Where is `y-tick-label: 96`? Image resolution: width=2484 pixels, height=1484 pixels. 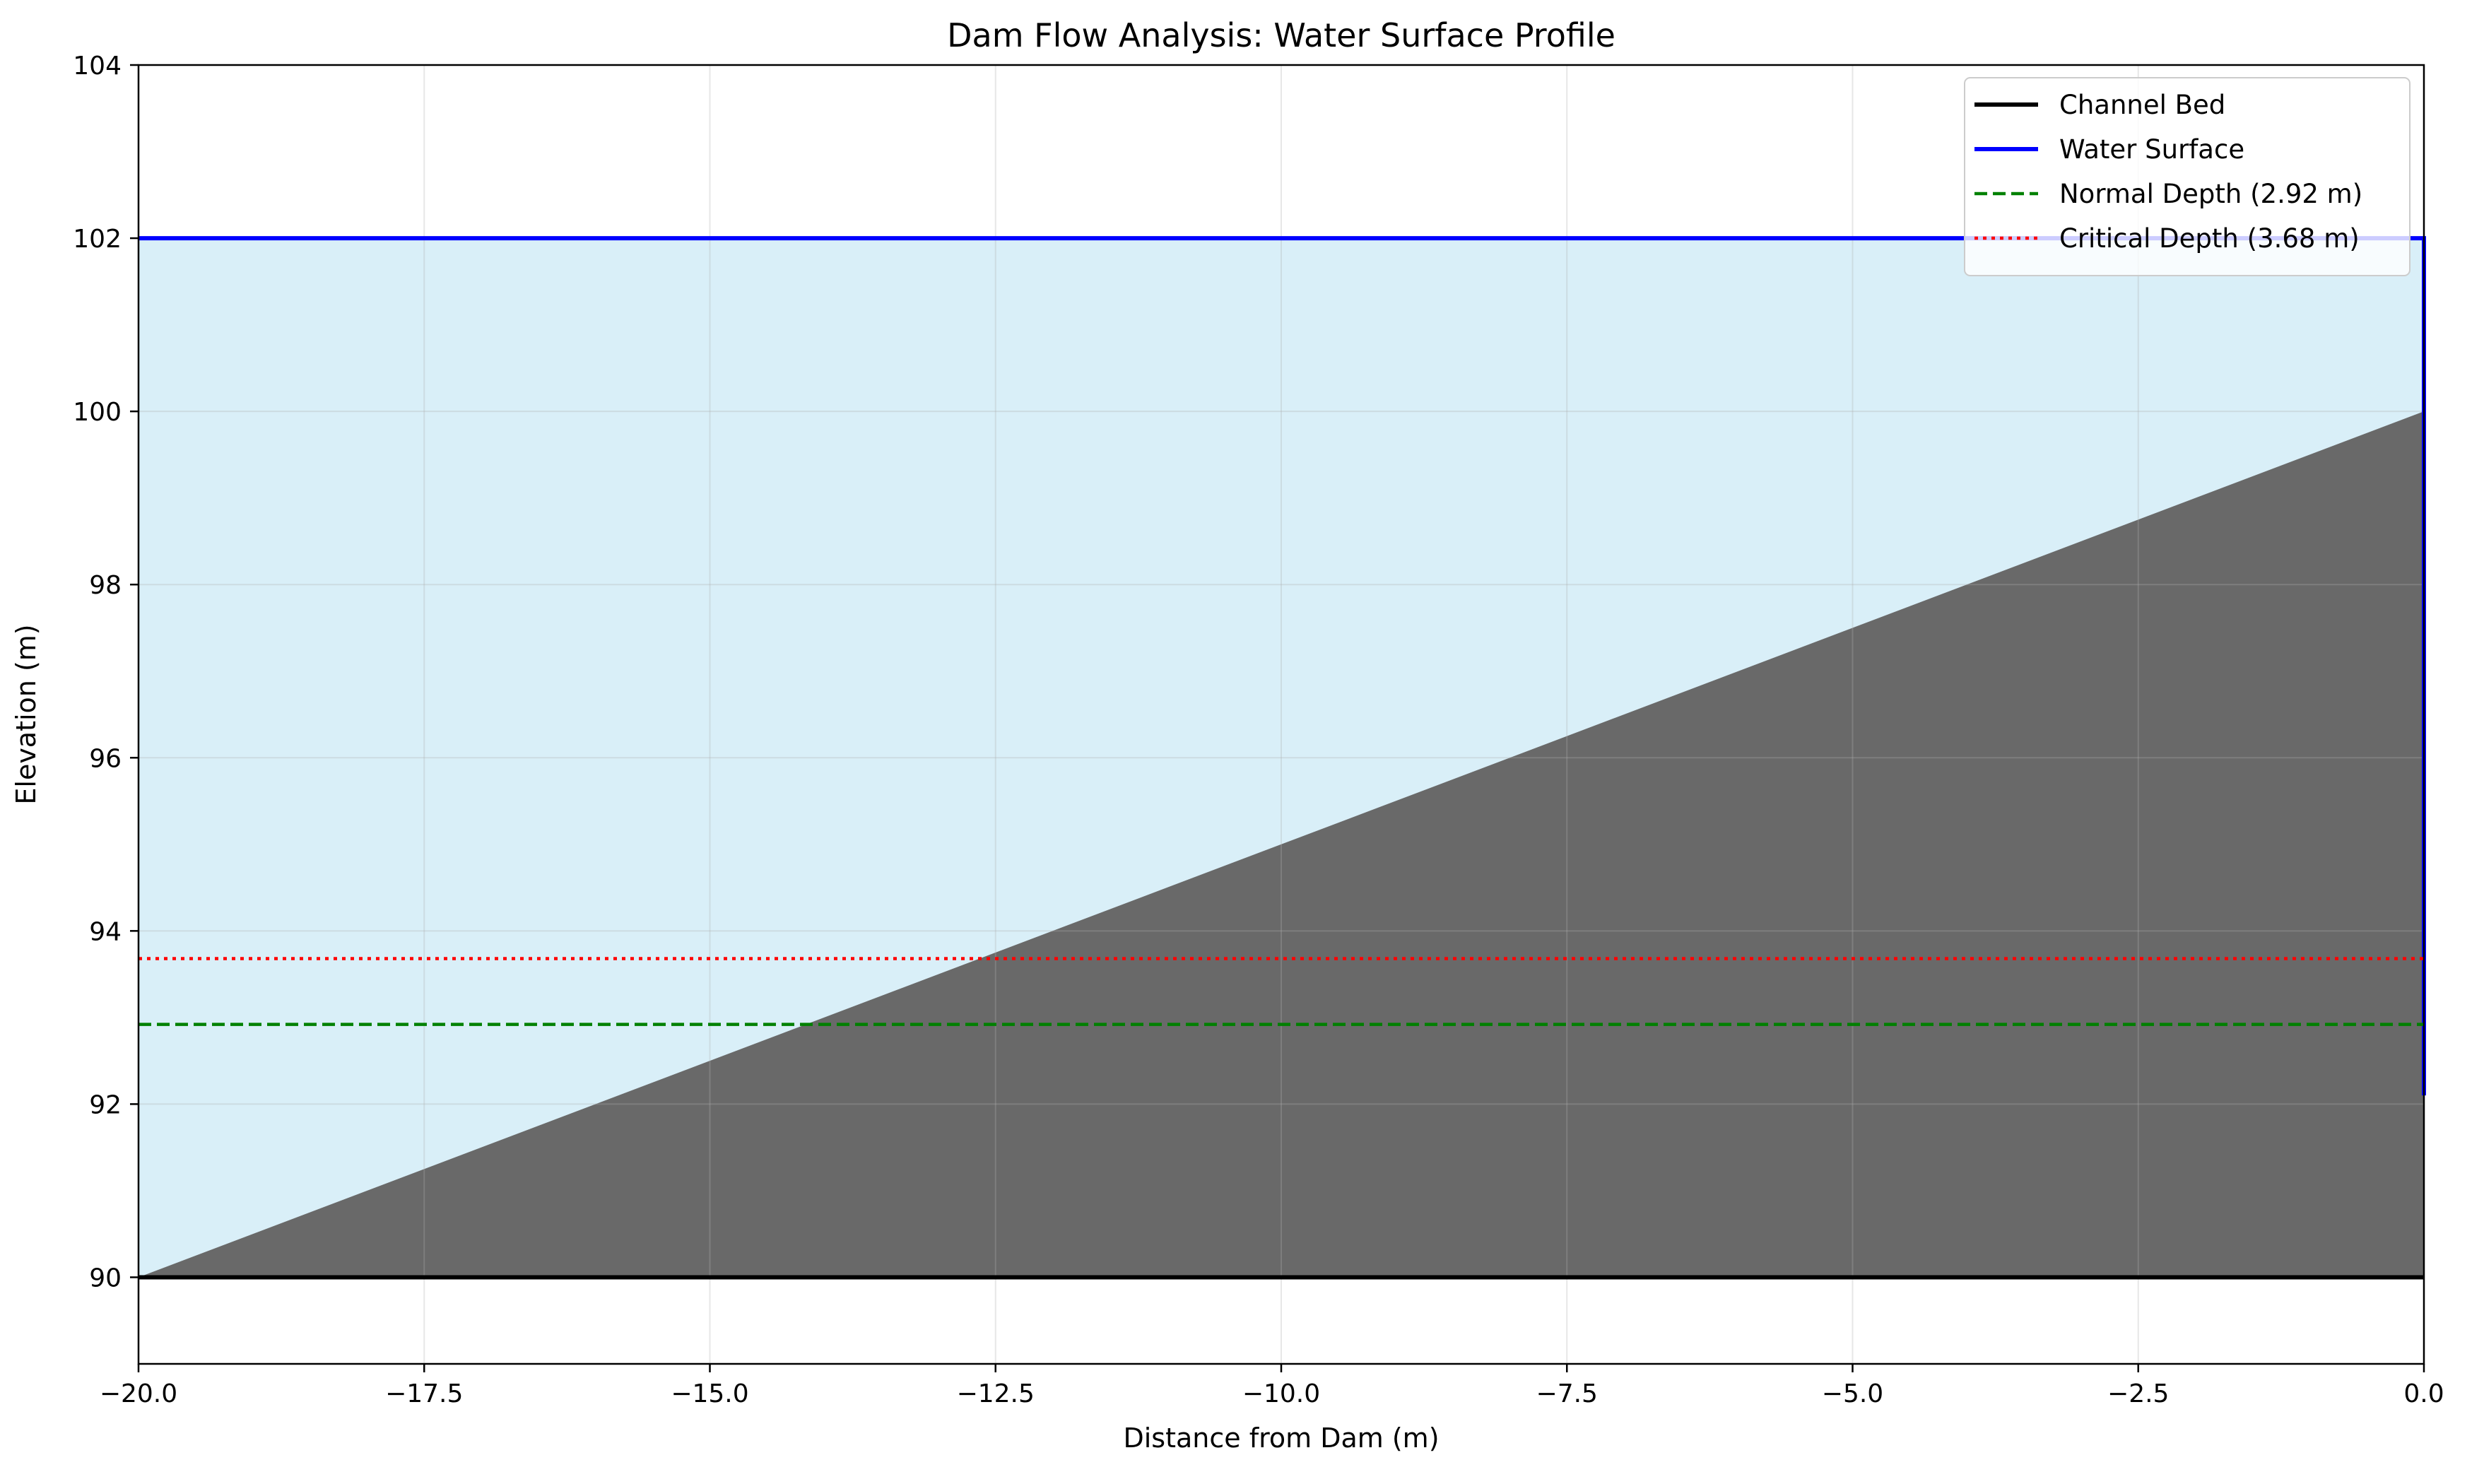
y-tick-label: 96 is located at coordinates (106, 758).